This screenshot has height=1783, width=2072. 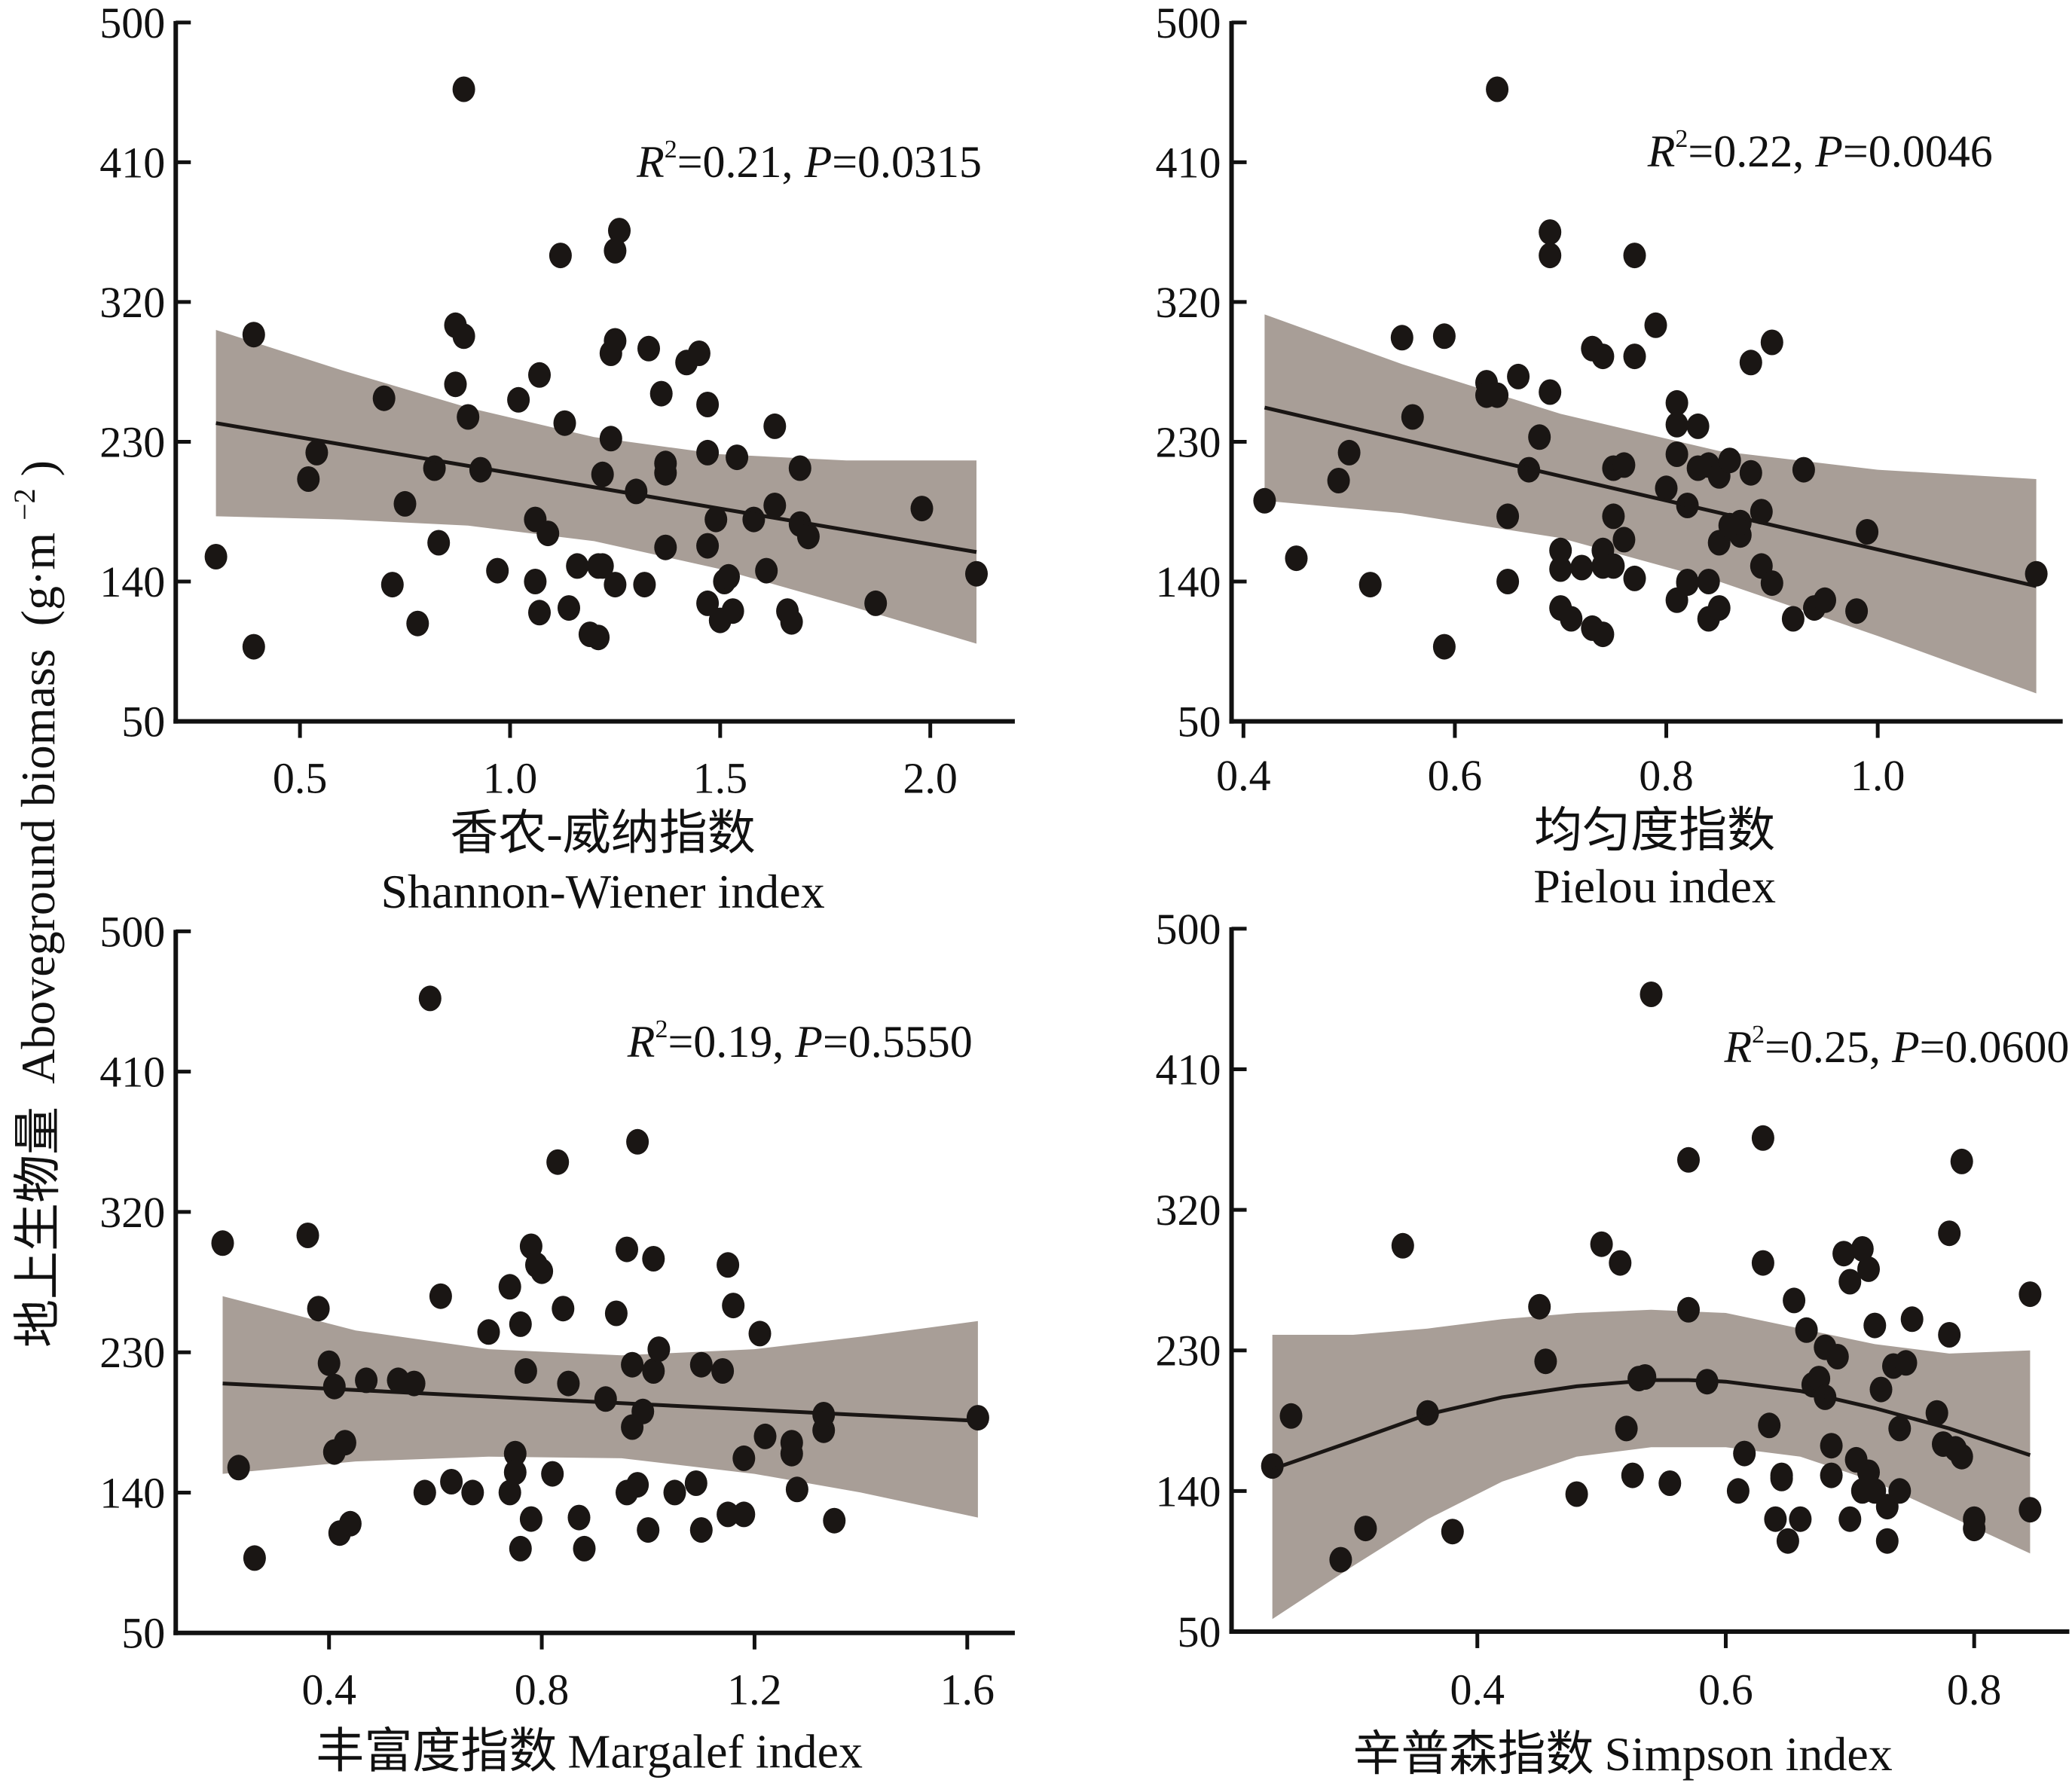 What do you see at coordinates (715, 1751) in the screenshot?
I see `x-axis-title-en: Margalef index` at bounding box center [715, 1751].